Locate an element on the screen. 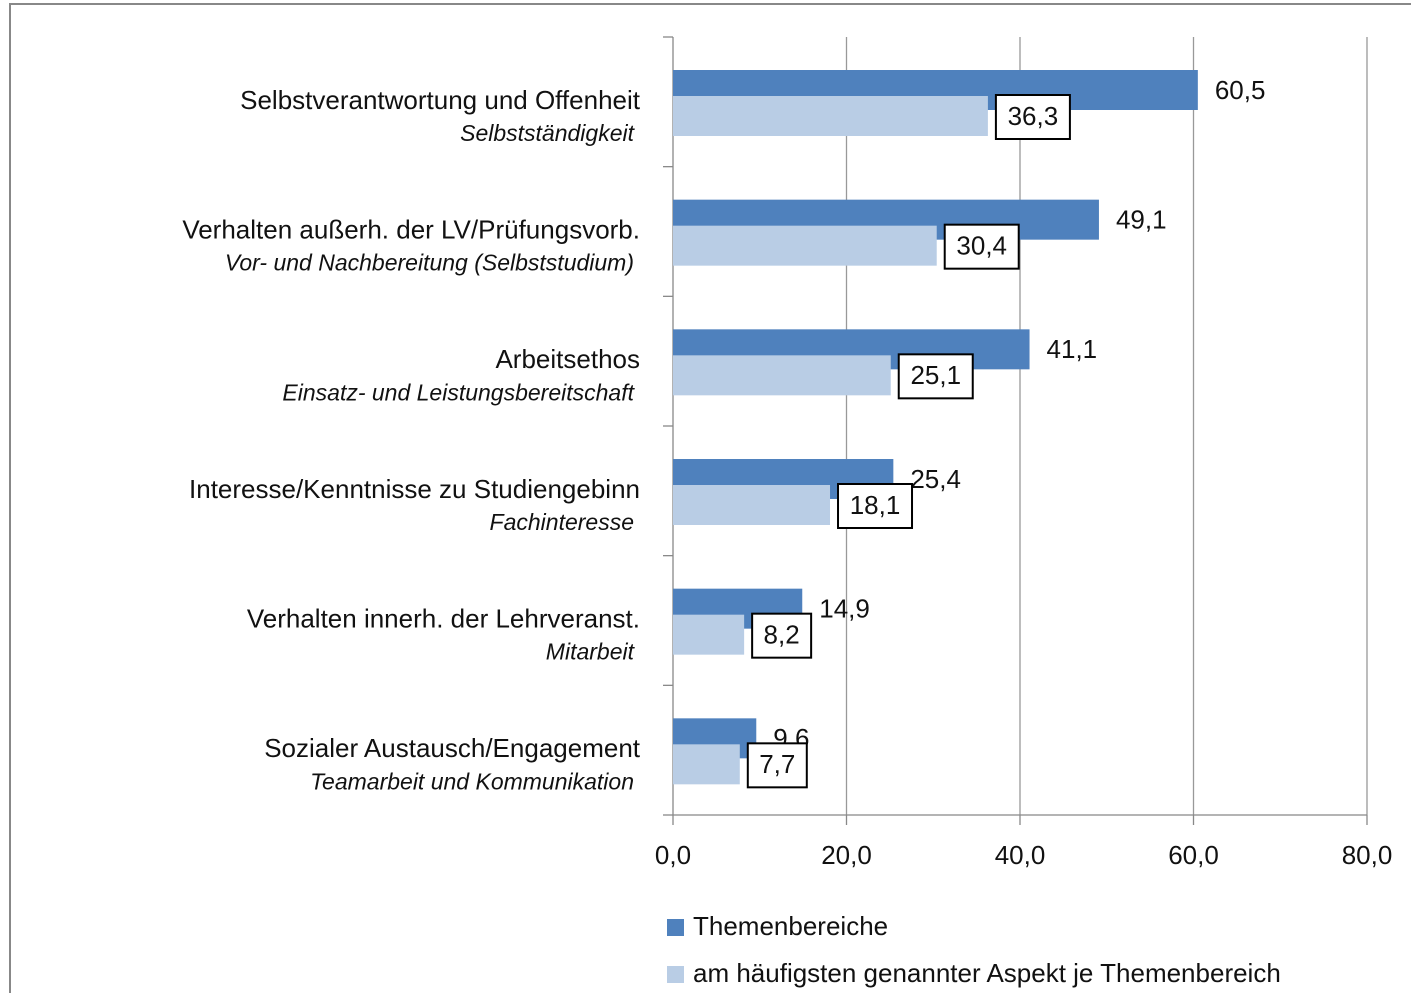 The height and width of the screenshot is (993, 1411). data-label: 36,3 is located at coordinates (1033, 116).